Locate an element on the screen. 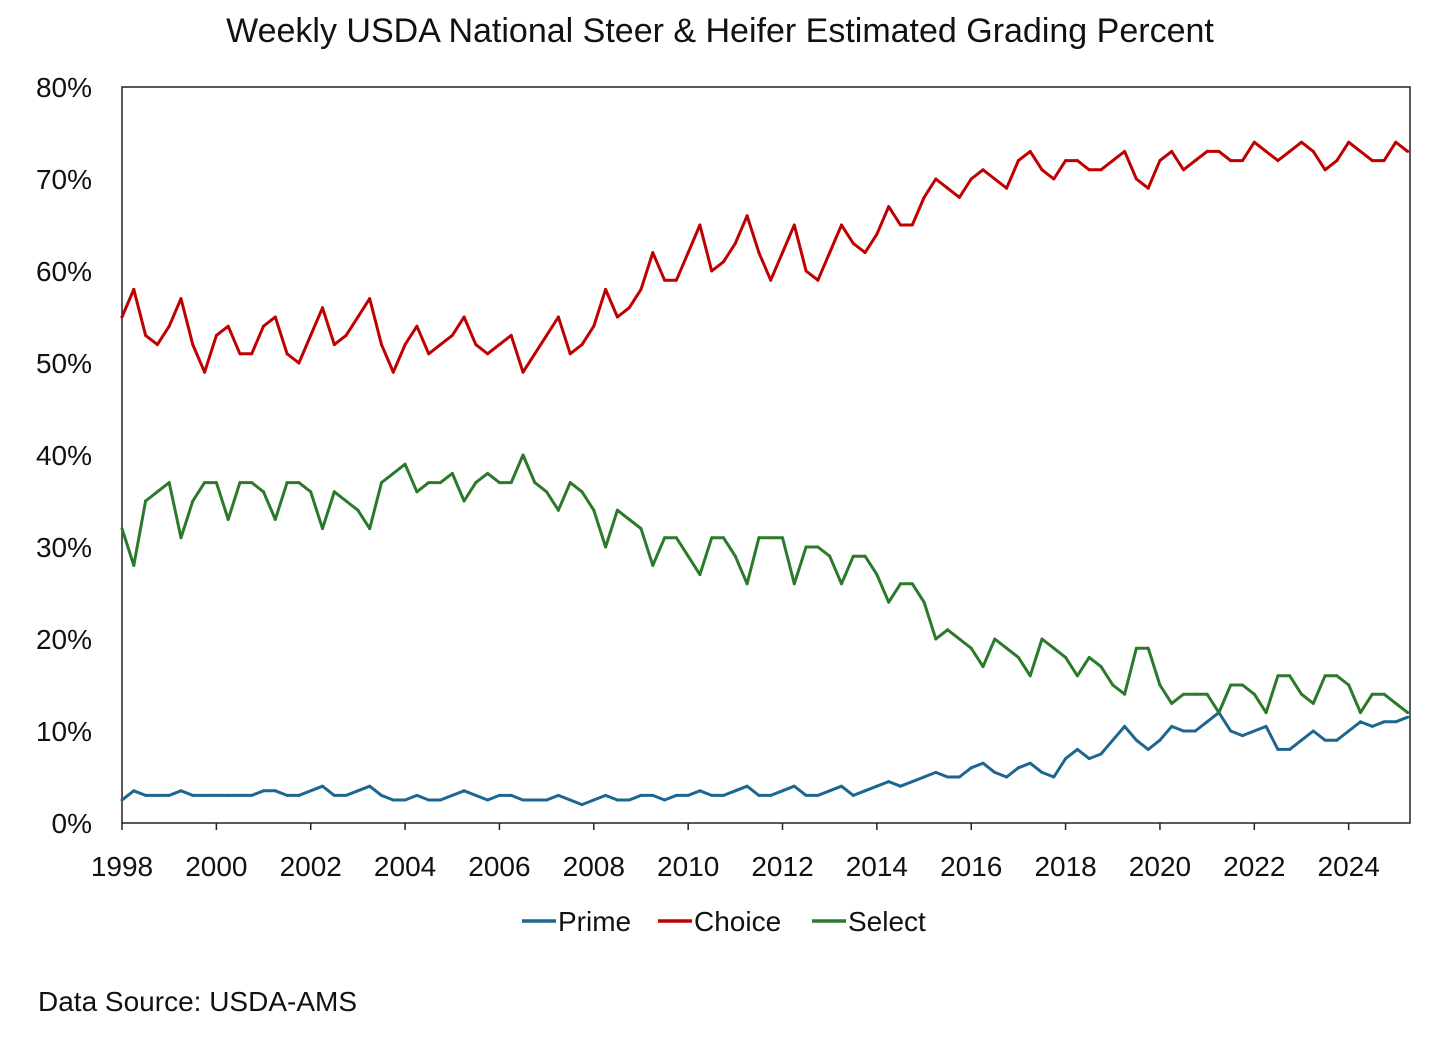 The image size is (1440, 1043). y-tick-label: 40% is located at coordinates (64, 455).